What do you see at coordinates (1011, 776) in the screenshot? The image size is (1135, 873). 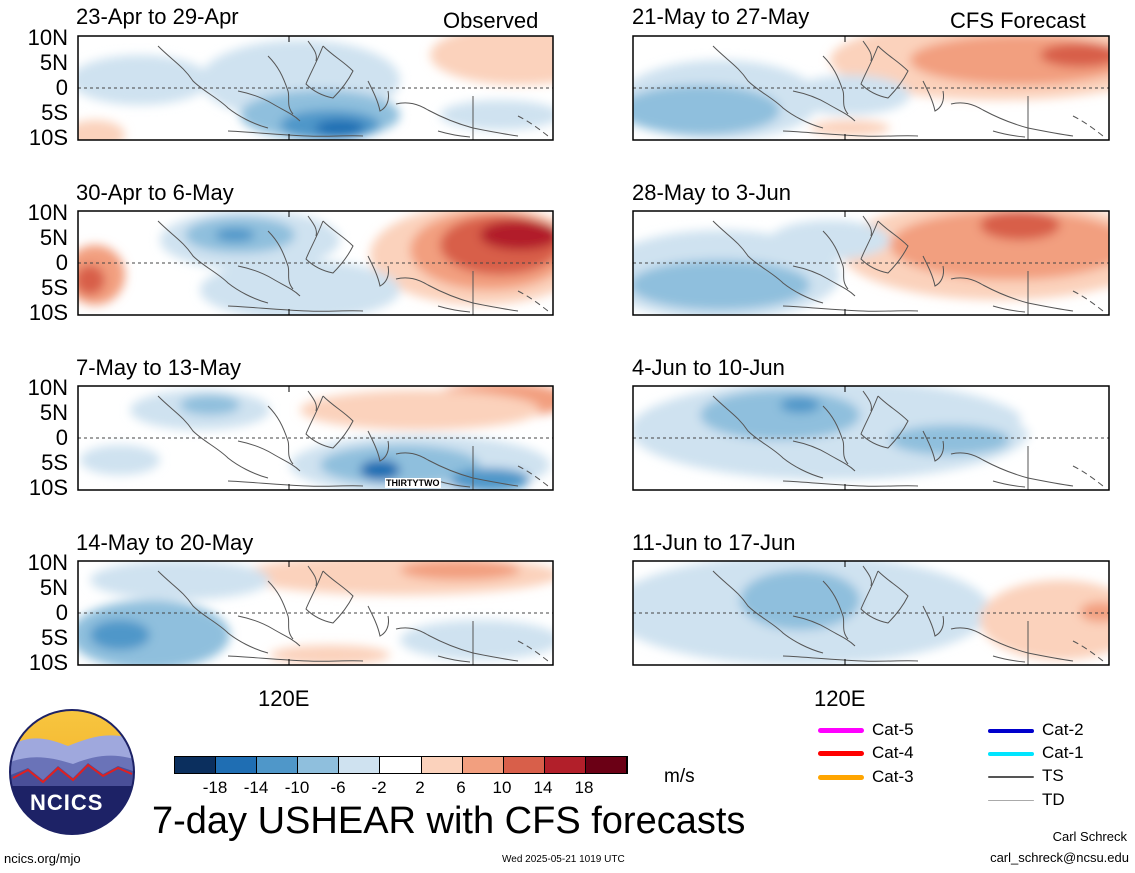 I see `ts-line-icon` at bounding box center [1011, 776].